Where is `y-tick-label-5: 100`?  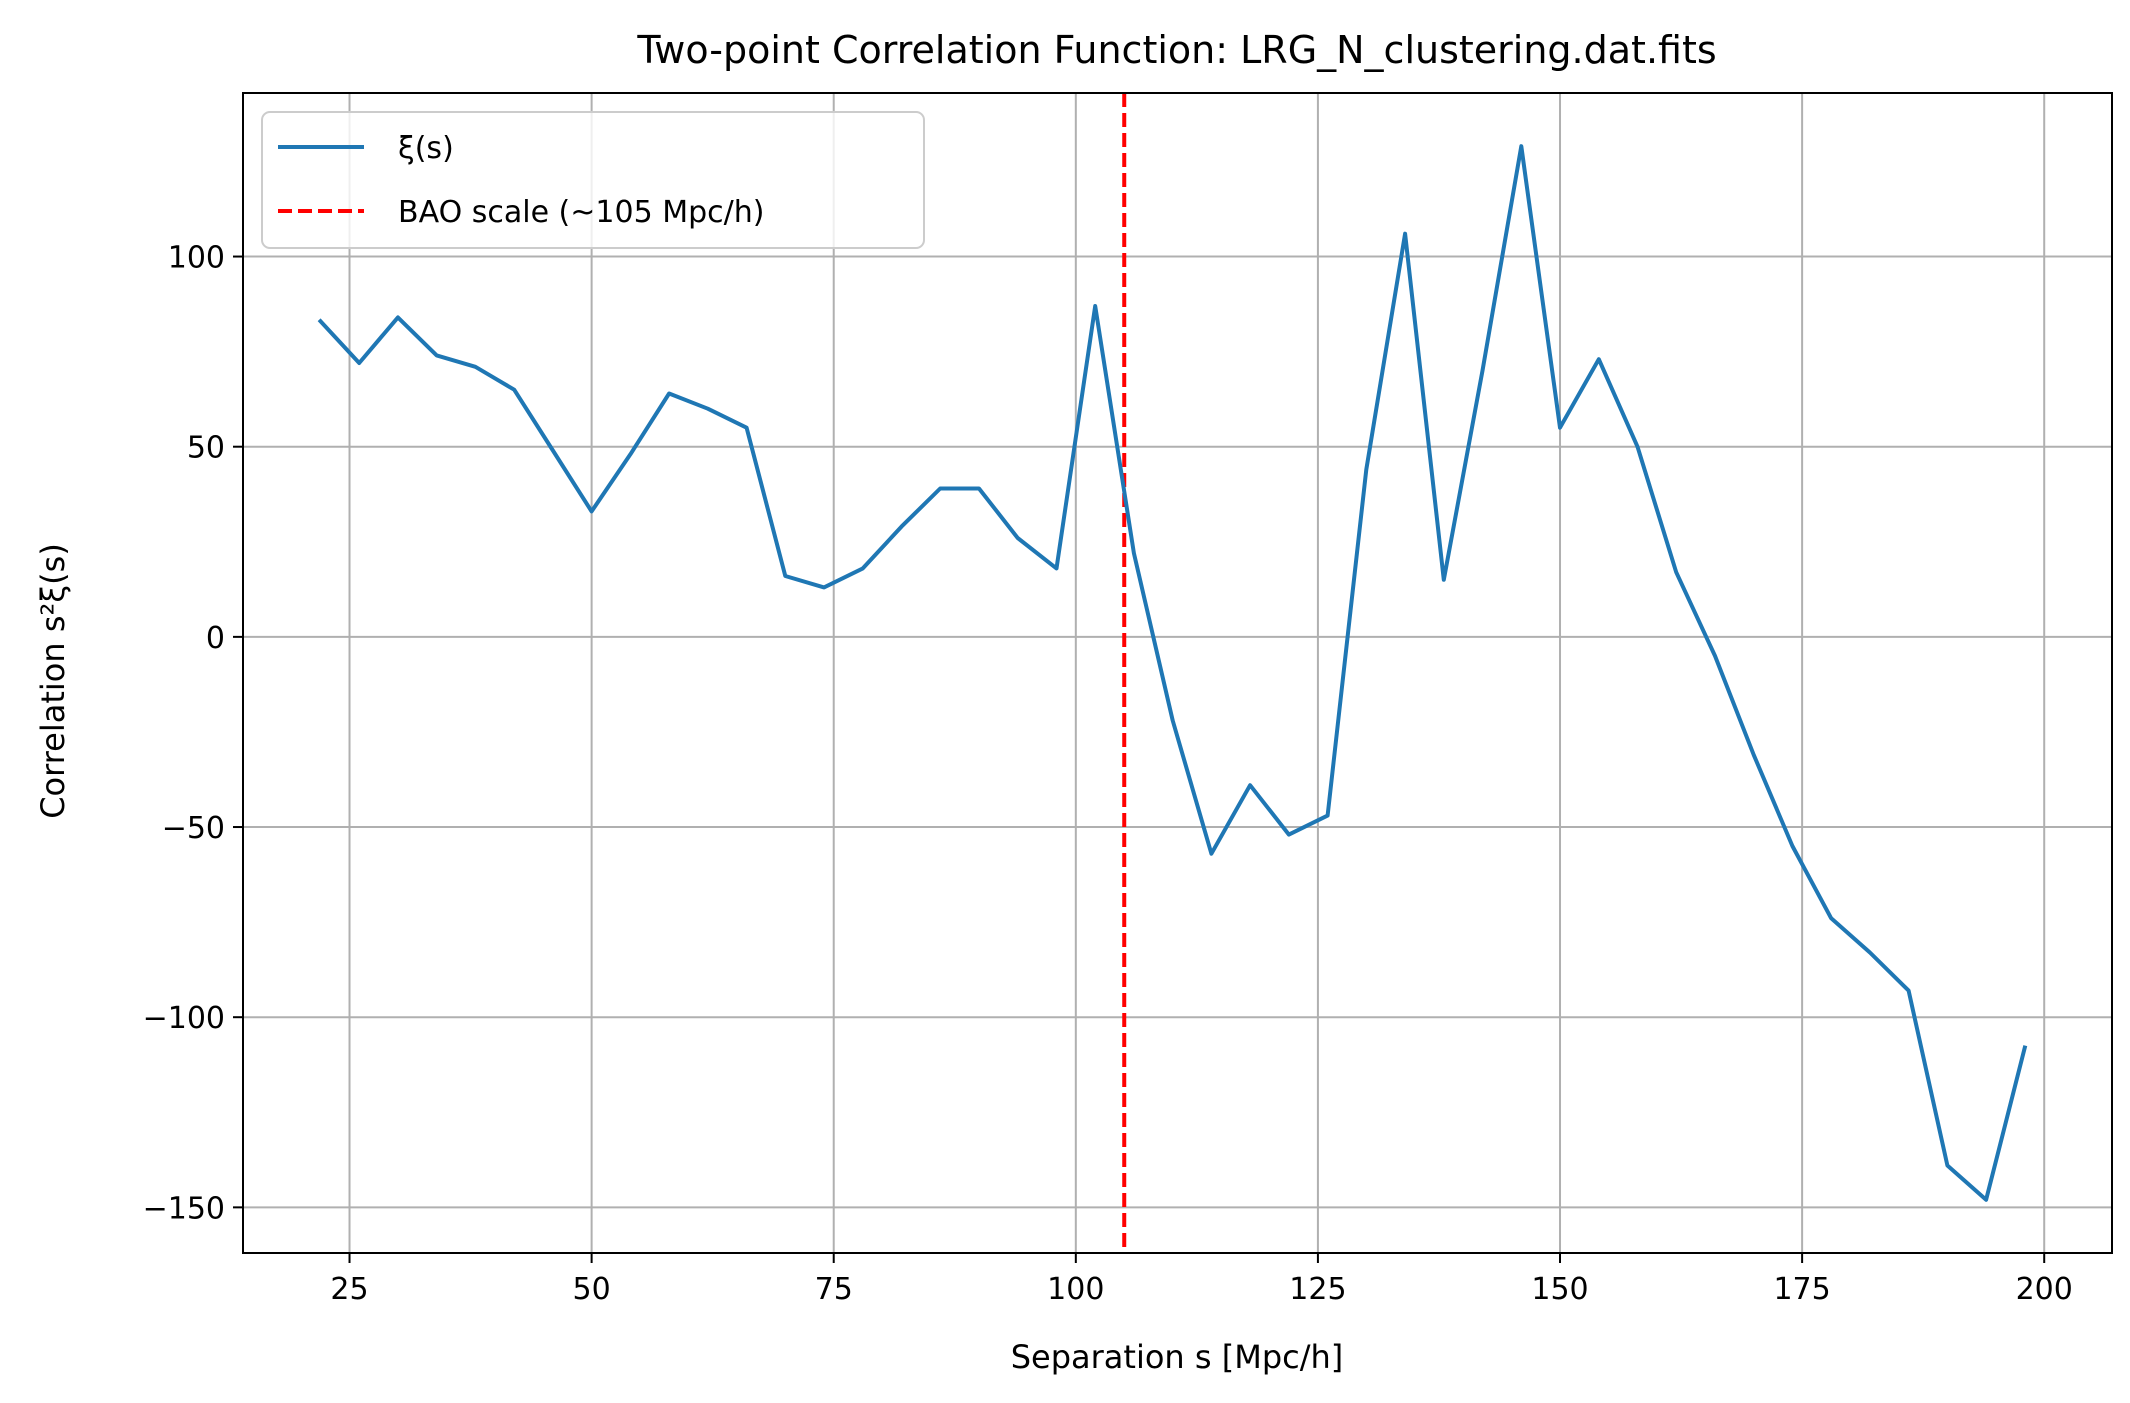
y-tick-label-5: 100 is located at coordinates (196, 258).